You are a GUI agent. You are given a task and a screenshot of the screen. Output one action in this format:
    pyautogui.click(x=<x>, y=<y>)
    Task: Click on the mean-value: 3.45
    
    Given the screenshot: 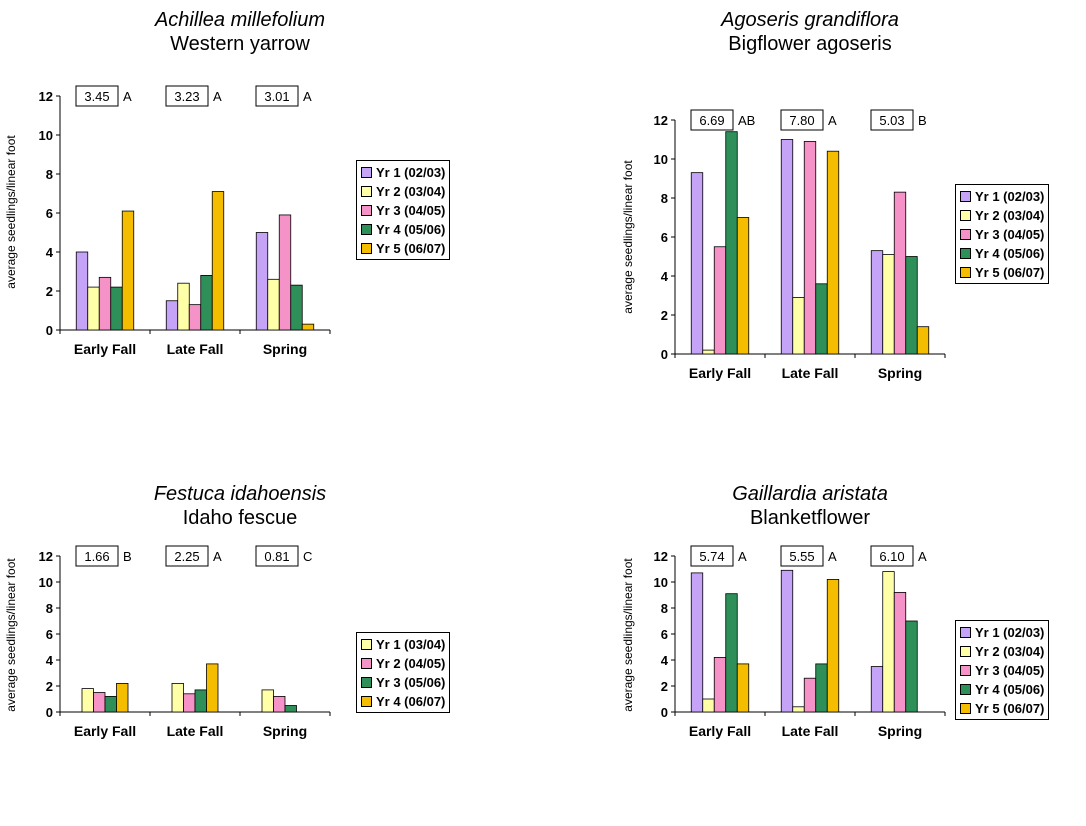 What is the action you would take?
    pyautogui.click(x=96, y=96)
    